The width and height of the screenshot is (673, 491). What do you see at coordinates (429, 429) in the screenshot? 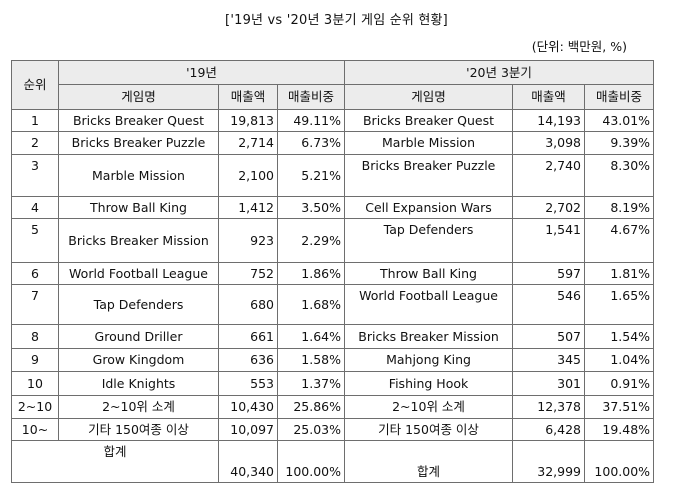
I see `game-2020-cell: 기타 150여종 이상` at bounding box center [429, 429].